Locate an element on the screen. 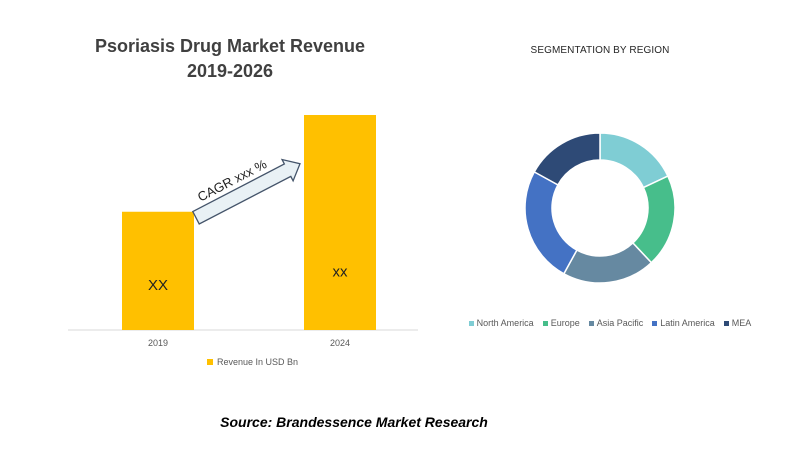  donut-legend-label: Asia Pacific is located at coordinates (620, 323).